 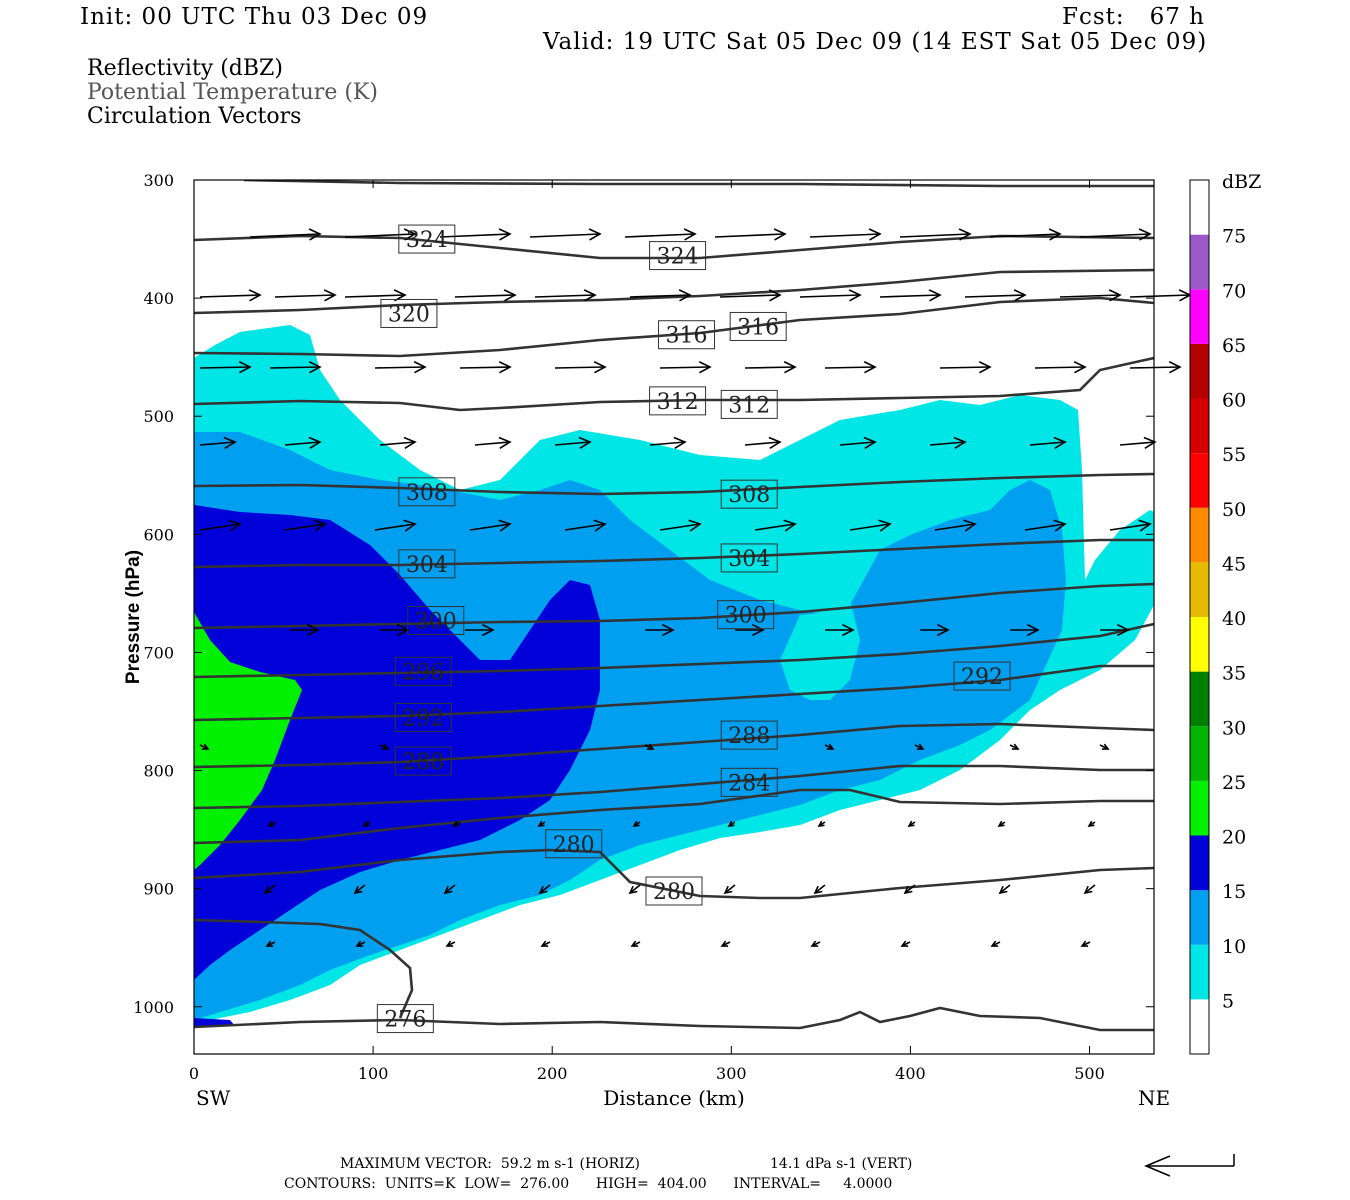 What do you see at coordinates (1234, 401) in the screenshot?
I see `colorbar-level-label: 60` at bounding box center [1234, 401].